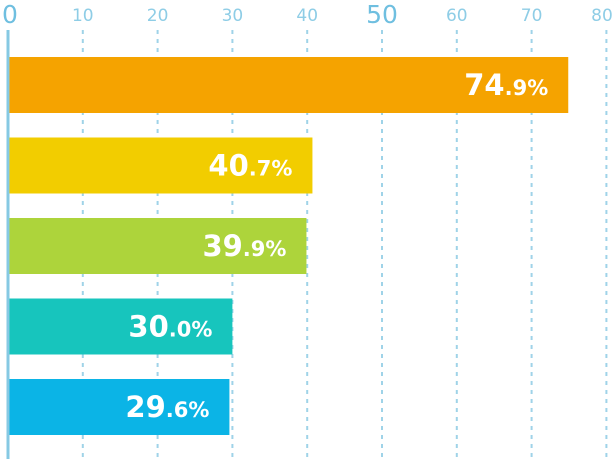 The height and width of the screenshot is (459, 614). Describe the element at coordinates (484, 85) in the screenshot. I see `bar-value-integer: 74` at that location.